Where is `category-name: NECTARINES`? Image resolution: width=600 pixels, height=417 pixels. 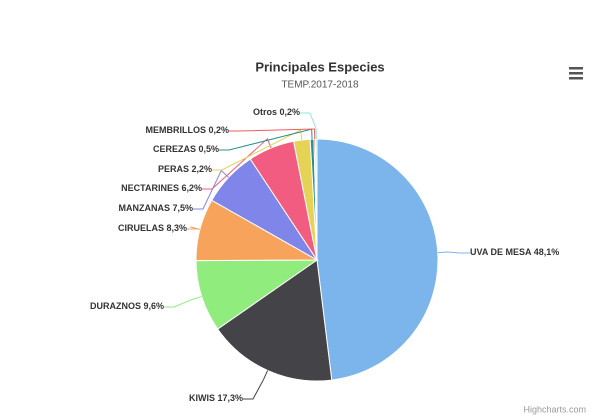 category-name: NECTARINES is located at coordinates (150, 188).